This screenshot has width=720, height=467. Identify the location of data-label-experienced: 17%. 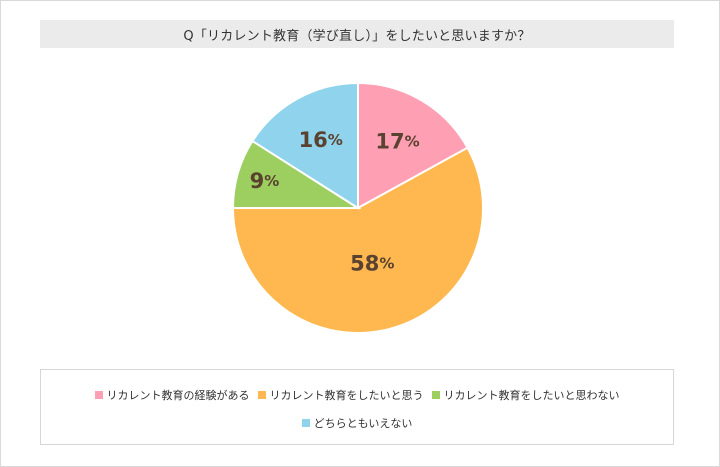
(397, 141).